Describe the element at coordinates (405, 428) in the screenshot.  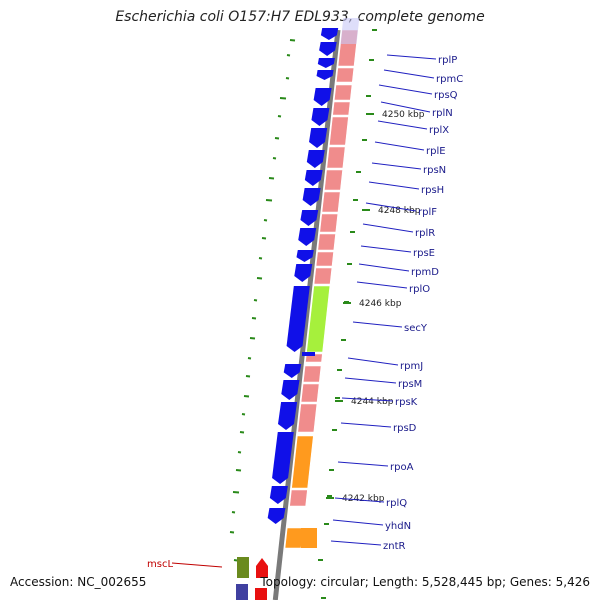
I see `gene-label-rpsD: rpsD` at that location.